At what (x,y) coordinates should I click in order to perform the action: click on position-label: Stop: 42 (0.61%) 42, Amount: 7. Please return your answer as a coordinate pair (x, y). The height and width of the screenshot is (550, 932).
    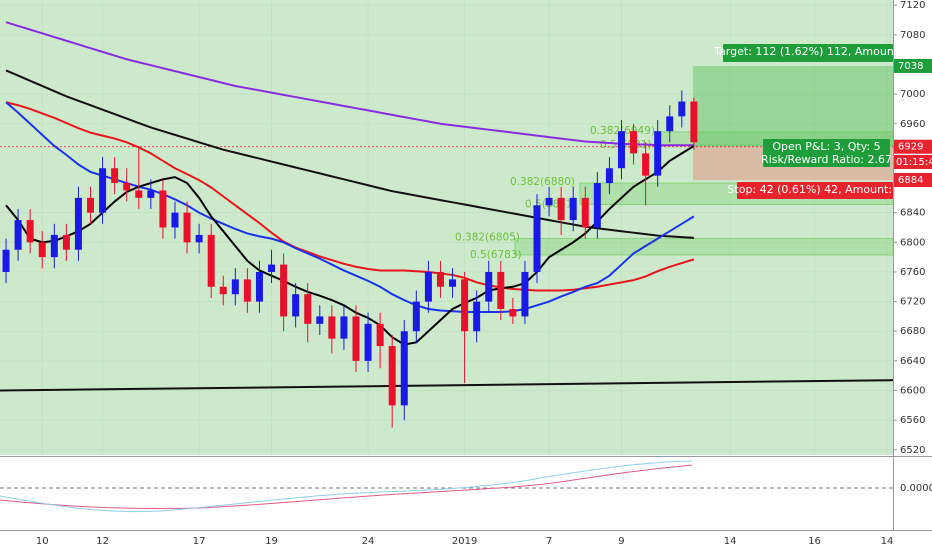
    Looking at the image, I should click on (814, 189).